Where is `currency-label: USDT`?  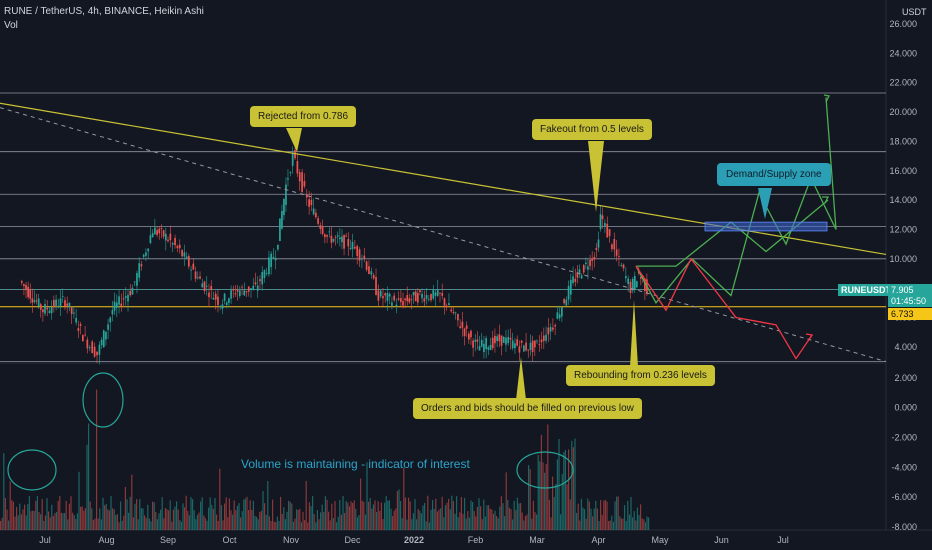 currency-label: USDT is located at coordinates (914, 12).